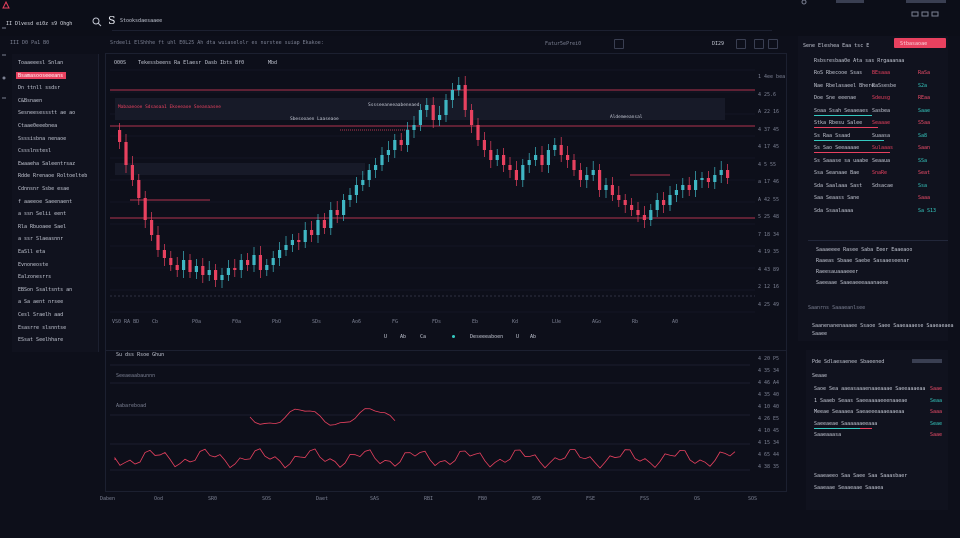 The width and height of the screenshot is (960, 538). Describe the element at coordinates (35, 151) in the screenshot. I see `sidebar-item: Cssslnstesl` at that location.